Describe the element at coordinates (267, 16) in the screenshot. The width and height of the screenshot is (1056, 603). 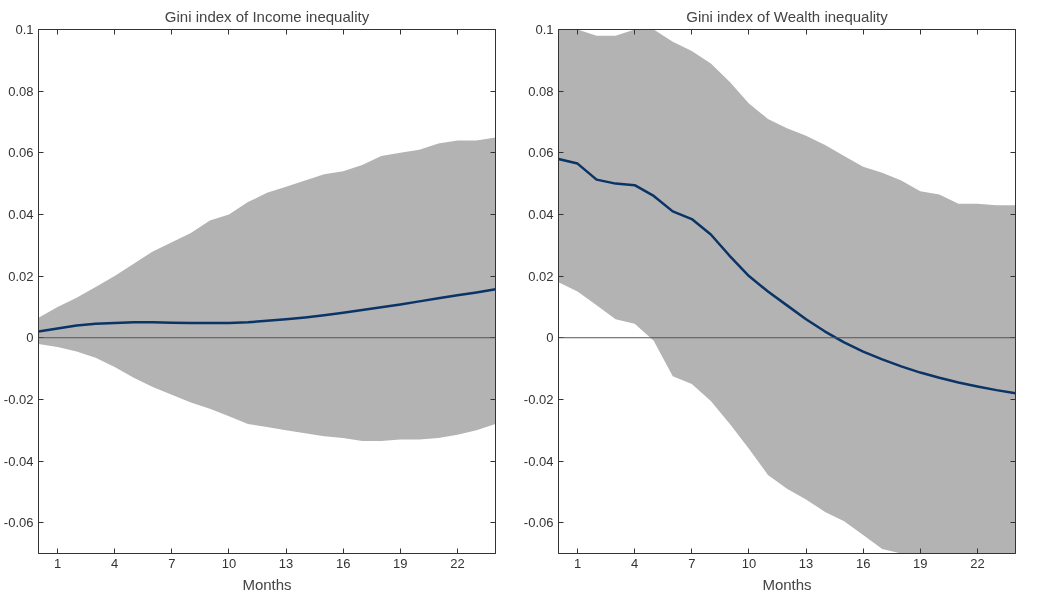
I see `chart-title: Gini index of Income inequality` at that location.